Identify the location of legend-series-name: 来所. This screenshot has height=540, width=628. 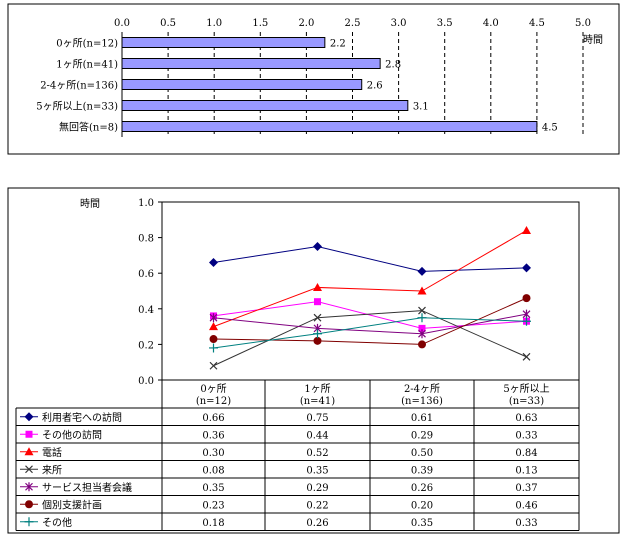
(52, 470).